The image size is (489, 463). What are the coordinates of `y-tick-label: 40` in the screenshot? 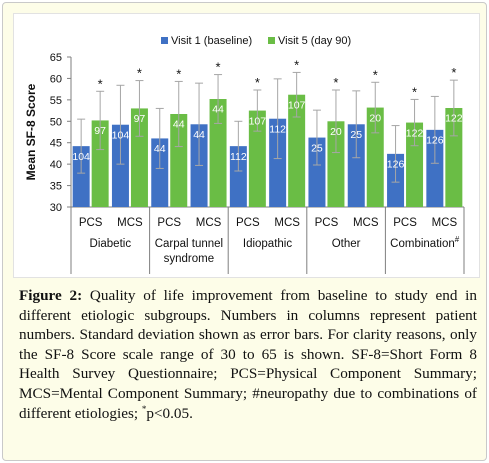 It's located at (56, 165).